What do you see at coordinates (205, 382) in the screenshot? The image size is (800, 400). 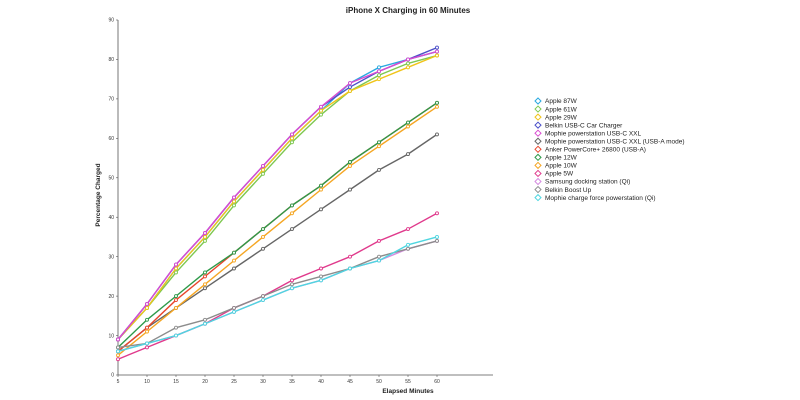 I see `x-tick-label: 20` at bounding box center [205, 382].